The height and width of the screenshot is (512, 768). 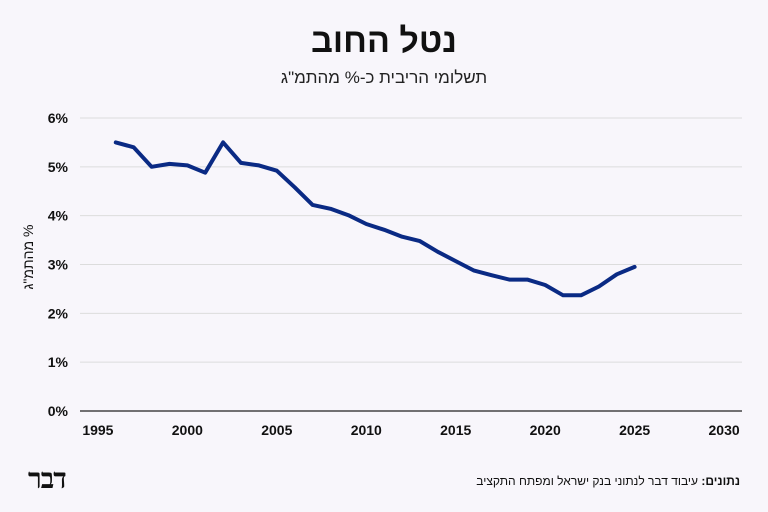 What do you see at coordinates (634, 430) in the screenshot?
I see `x-tick-label: 2025` at bounding box center [634, 430].